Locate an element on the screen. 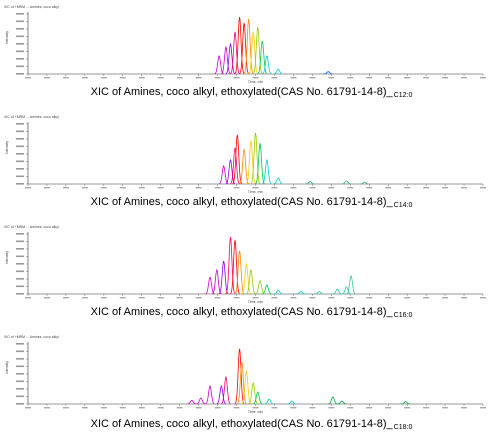 This screenshot has height=442, width=503. caption-subscript: C18:0 is located at coordinates (403, 427).